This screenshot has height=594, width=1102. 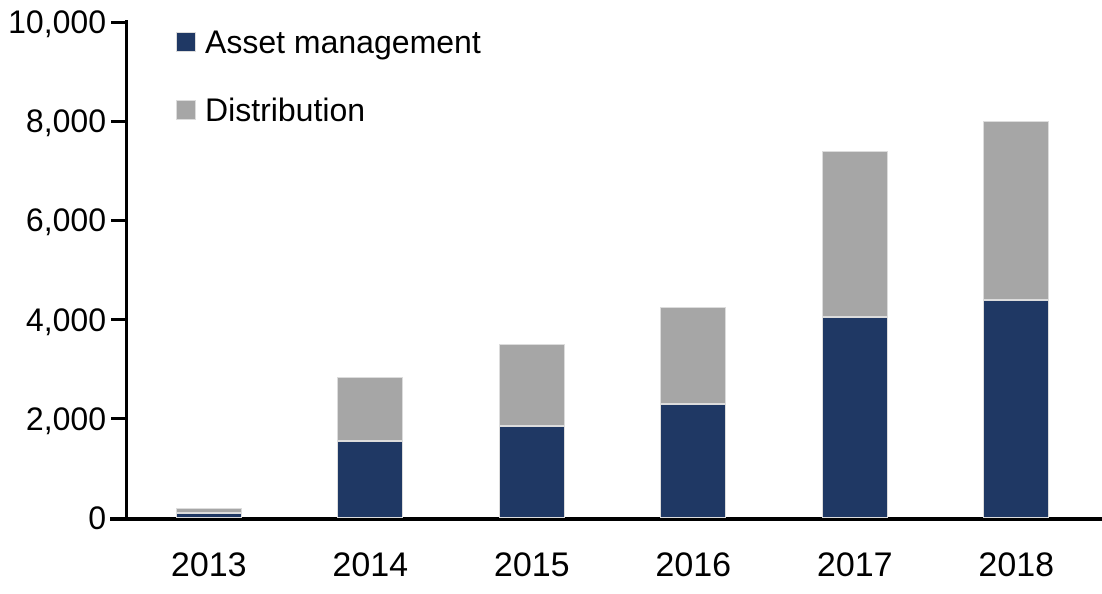 I want to click on bar-stack-2018, so click(x=1016, y=319).